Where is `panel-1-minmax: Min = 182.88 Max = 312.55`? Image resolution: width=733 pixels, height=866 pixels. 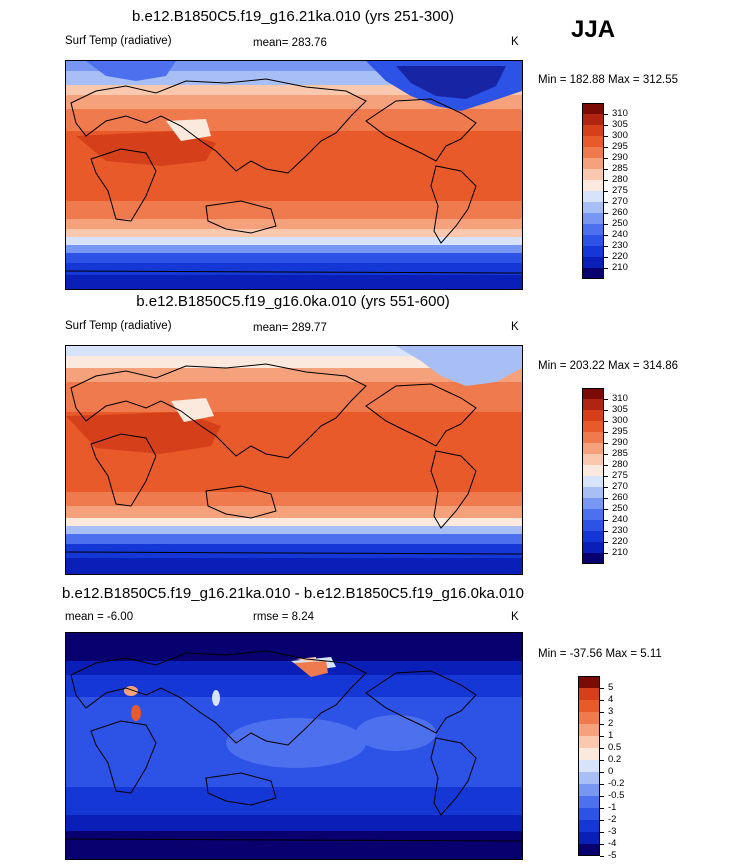
panel-1-minmax: Min = 182.88 Max = 312.55 is located at coordinates (608, 80).